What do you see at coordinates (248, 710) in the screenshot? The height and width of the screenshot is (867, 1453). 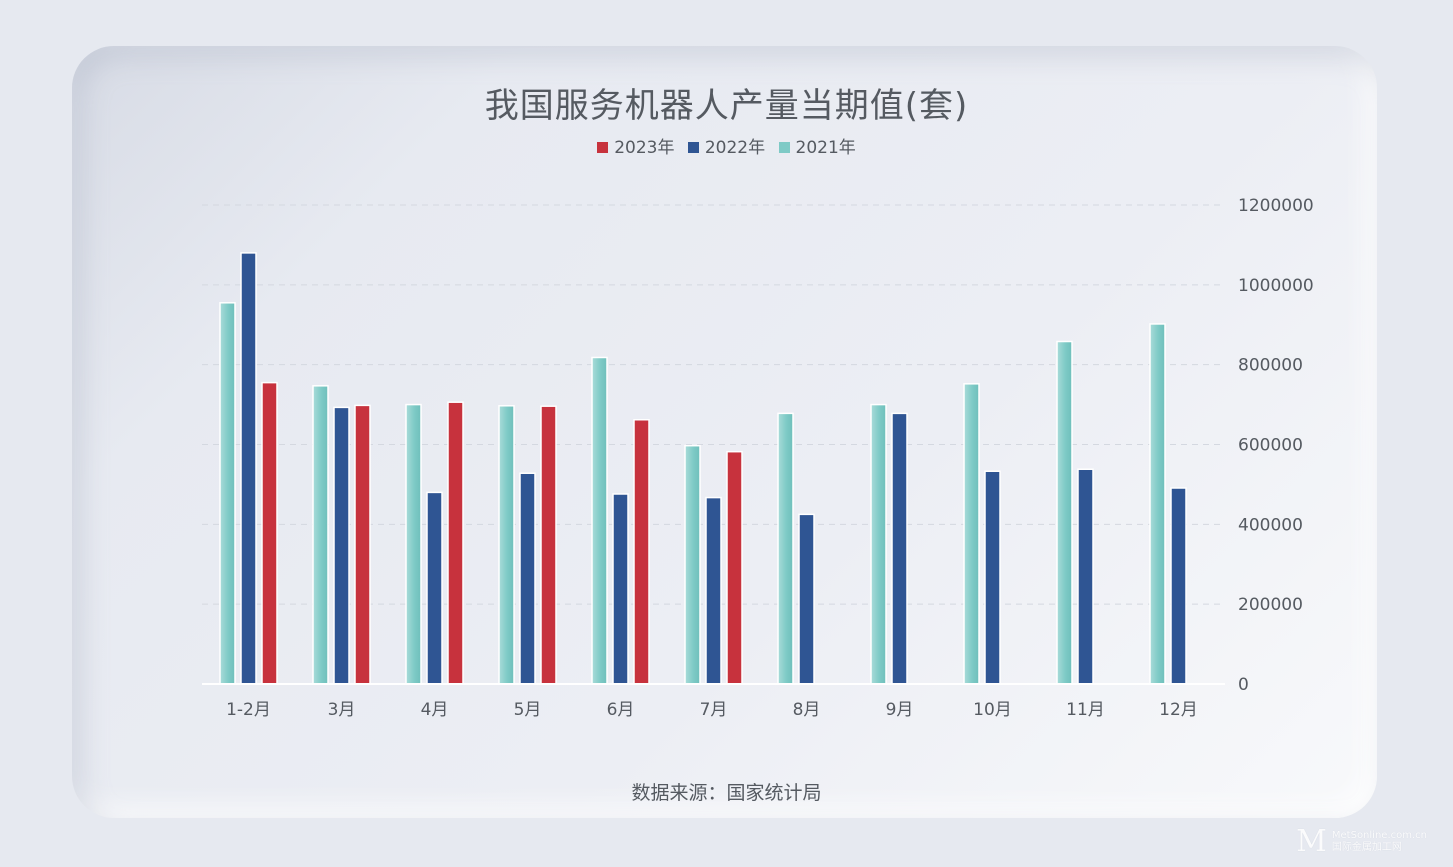 I see `x-tick-label: 1-2月` at bounding box center [248, 710].